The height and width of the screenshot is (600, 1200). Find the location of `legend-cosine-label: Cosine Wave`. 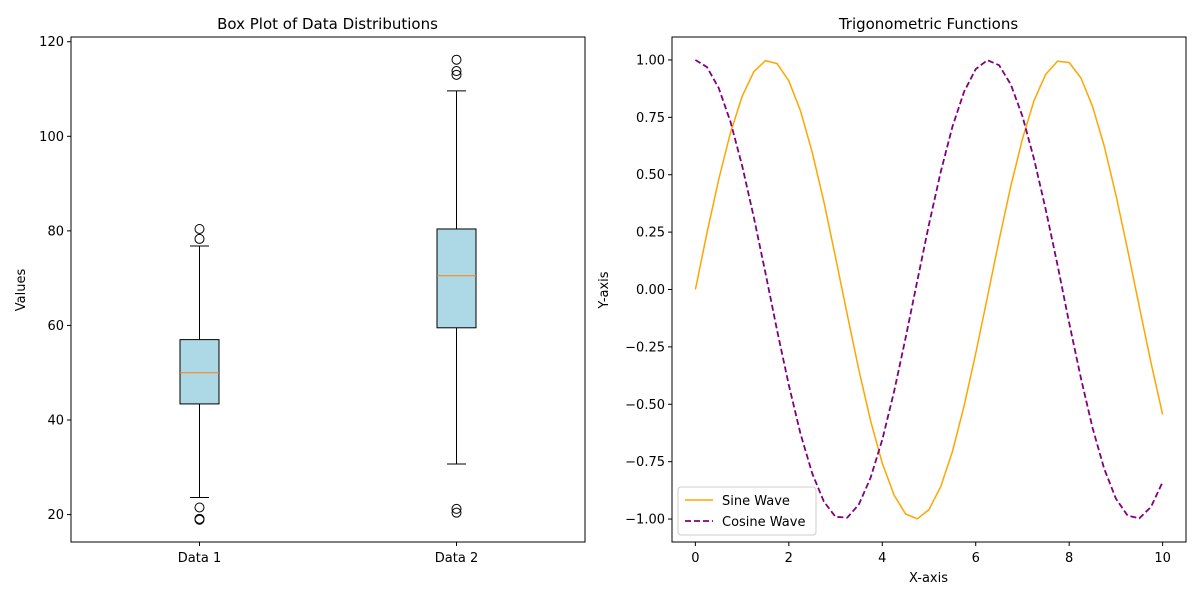

legend-cosine-label: Cosine Wave is located at coordinates (763, 522).